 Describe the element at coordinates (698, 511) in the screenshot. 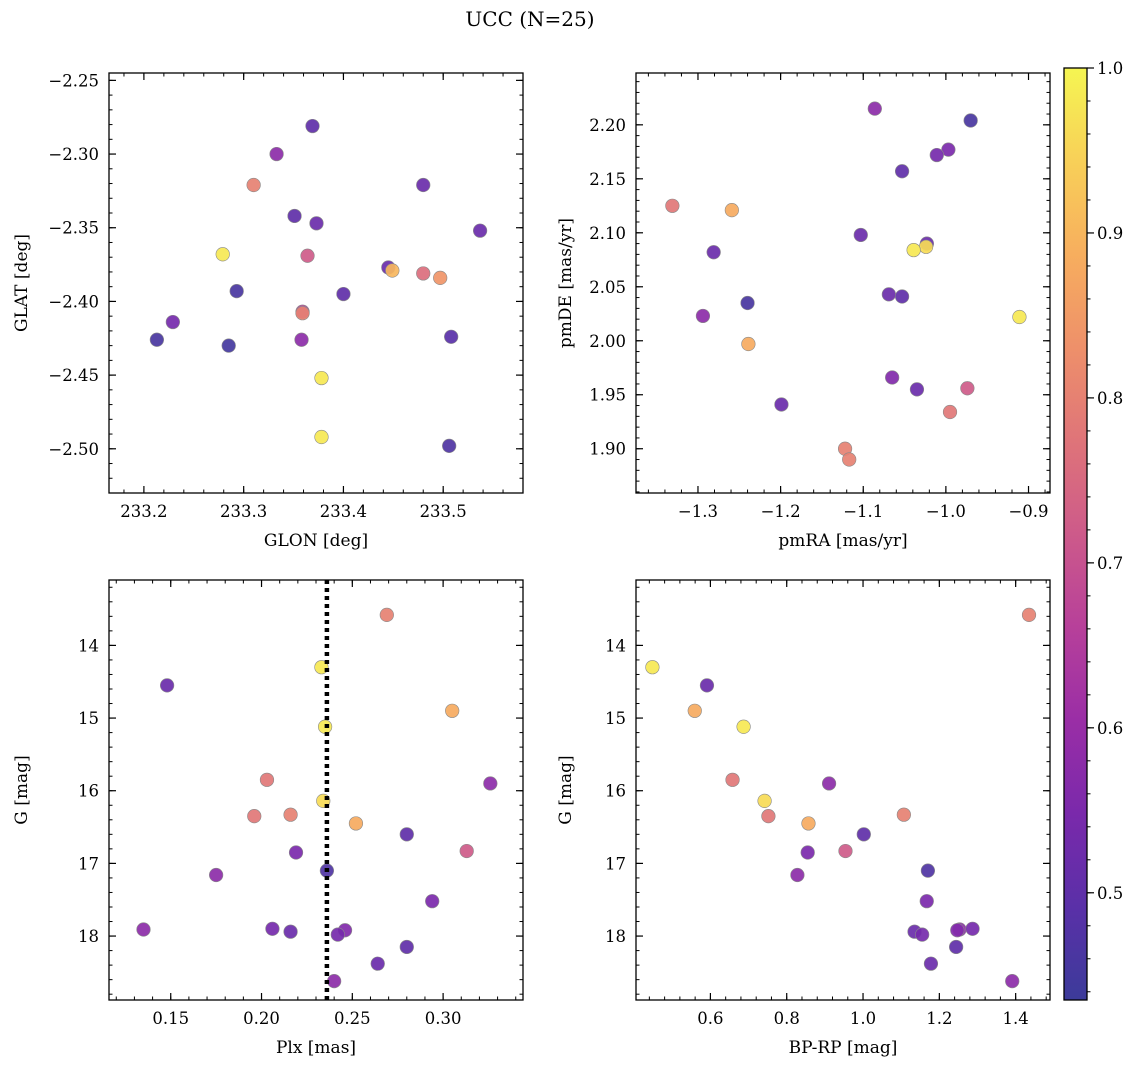

I see `x-tick-label: −1.3` at that location.